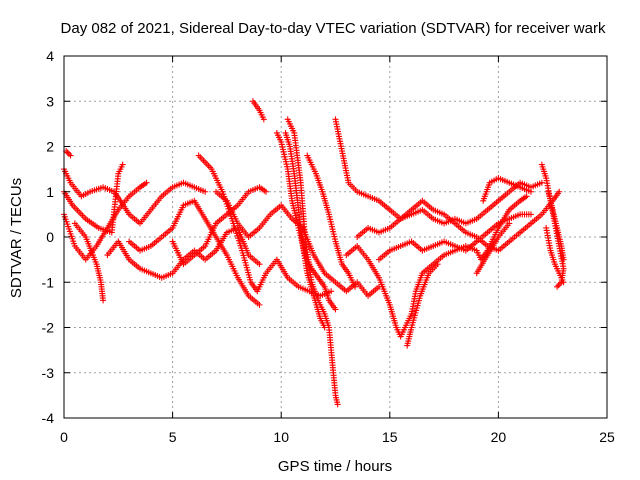 Image resolution: width=640 pixels, height=480 pixels. I want to click on series-arc-h, so click(219, 226).